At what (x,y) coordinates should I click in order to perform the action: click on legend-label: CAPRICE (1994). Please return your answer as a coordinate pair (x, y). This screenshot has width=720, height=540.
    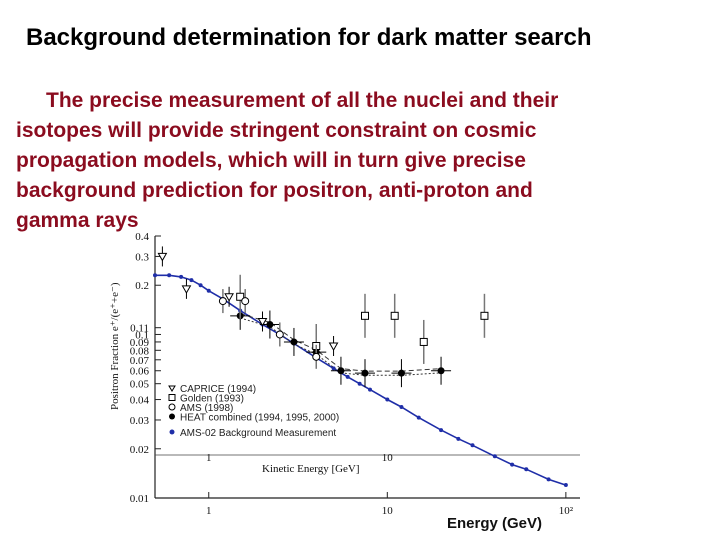
    Looking at the image, I should click on (218, 389).